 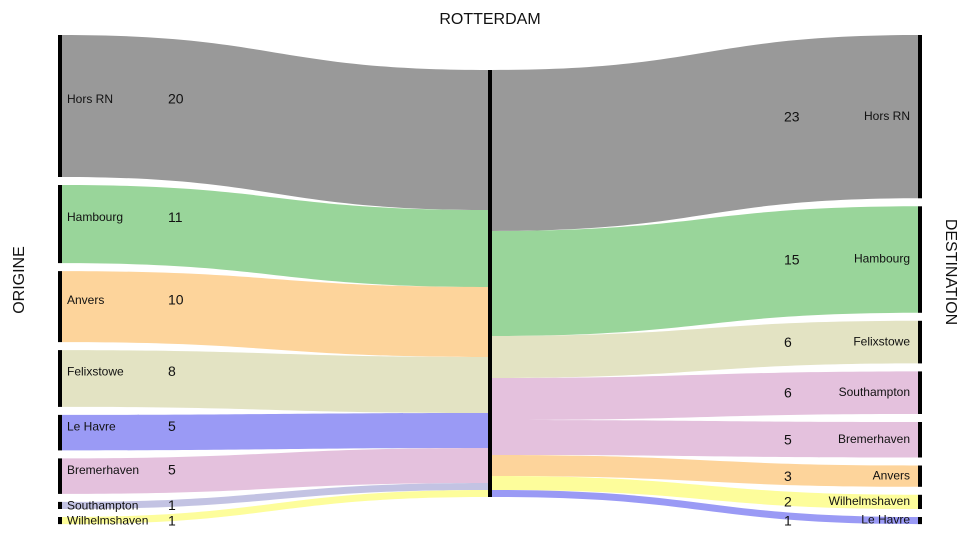 I want to click on origin-value: 10, so click(x=176, y=299).